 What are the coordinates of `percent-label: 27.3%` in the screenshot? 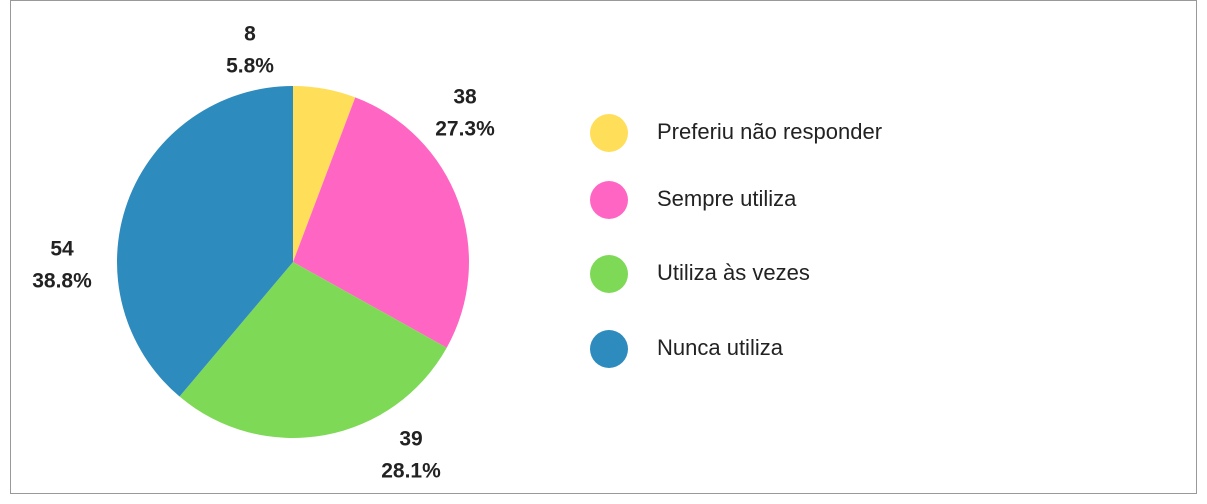 It's located at (465, 129).